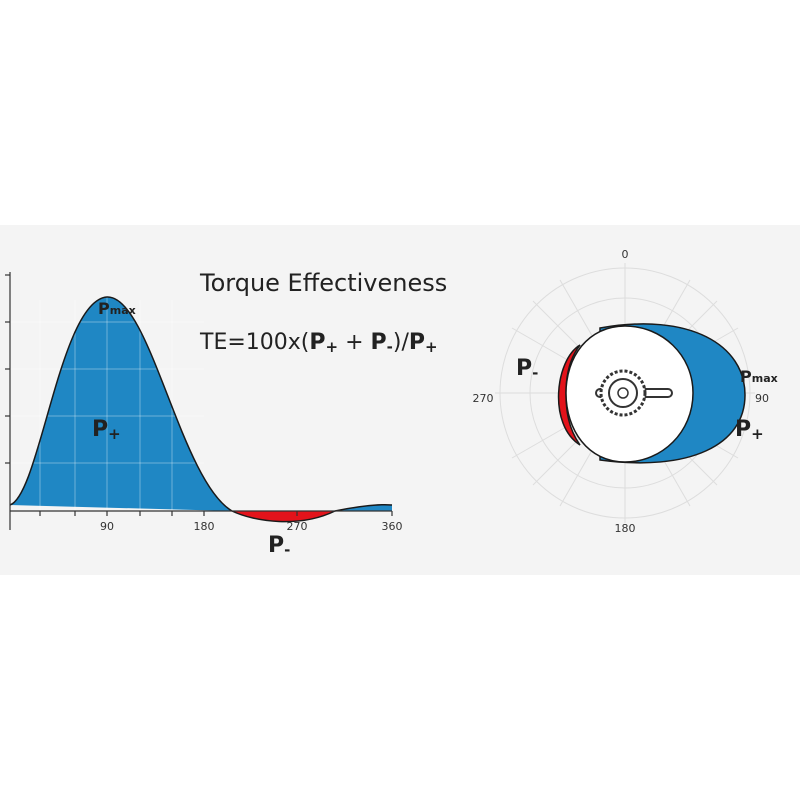 The height and width of the screenshot is (800, 800). What do you see at coordinates (297, 526) in the screenshot?
I see `x-tick-label: 270` at bounding box center [297, 526].